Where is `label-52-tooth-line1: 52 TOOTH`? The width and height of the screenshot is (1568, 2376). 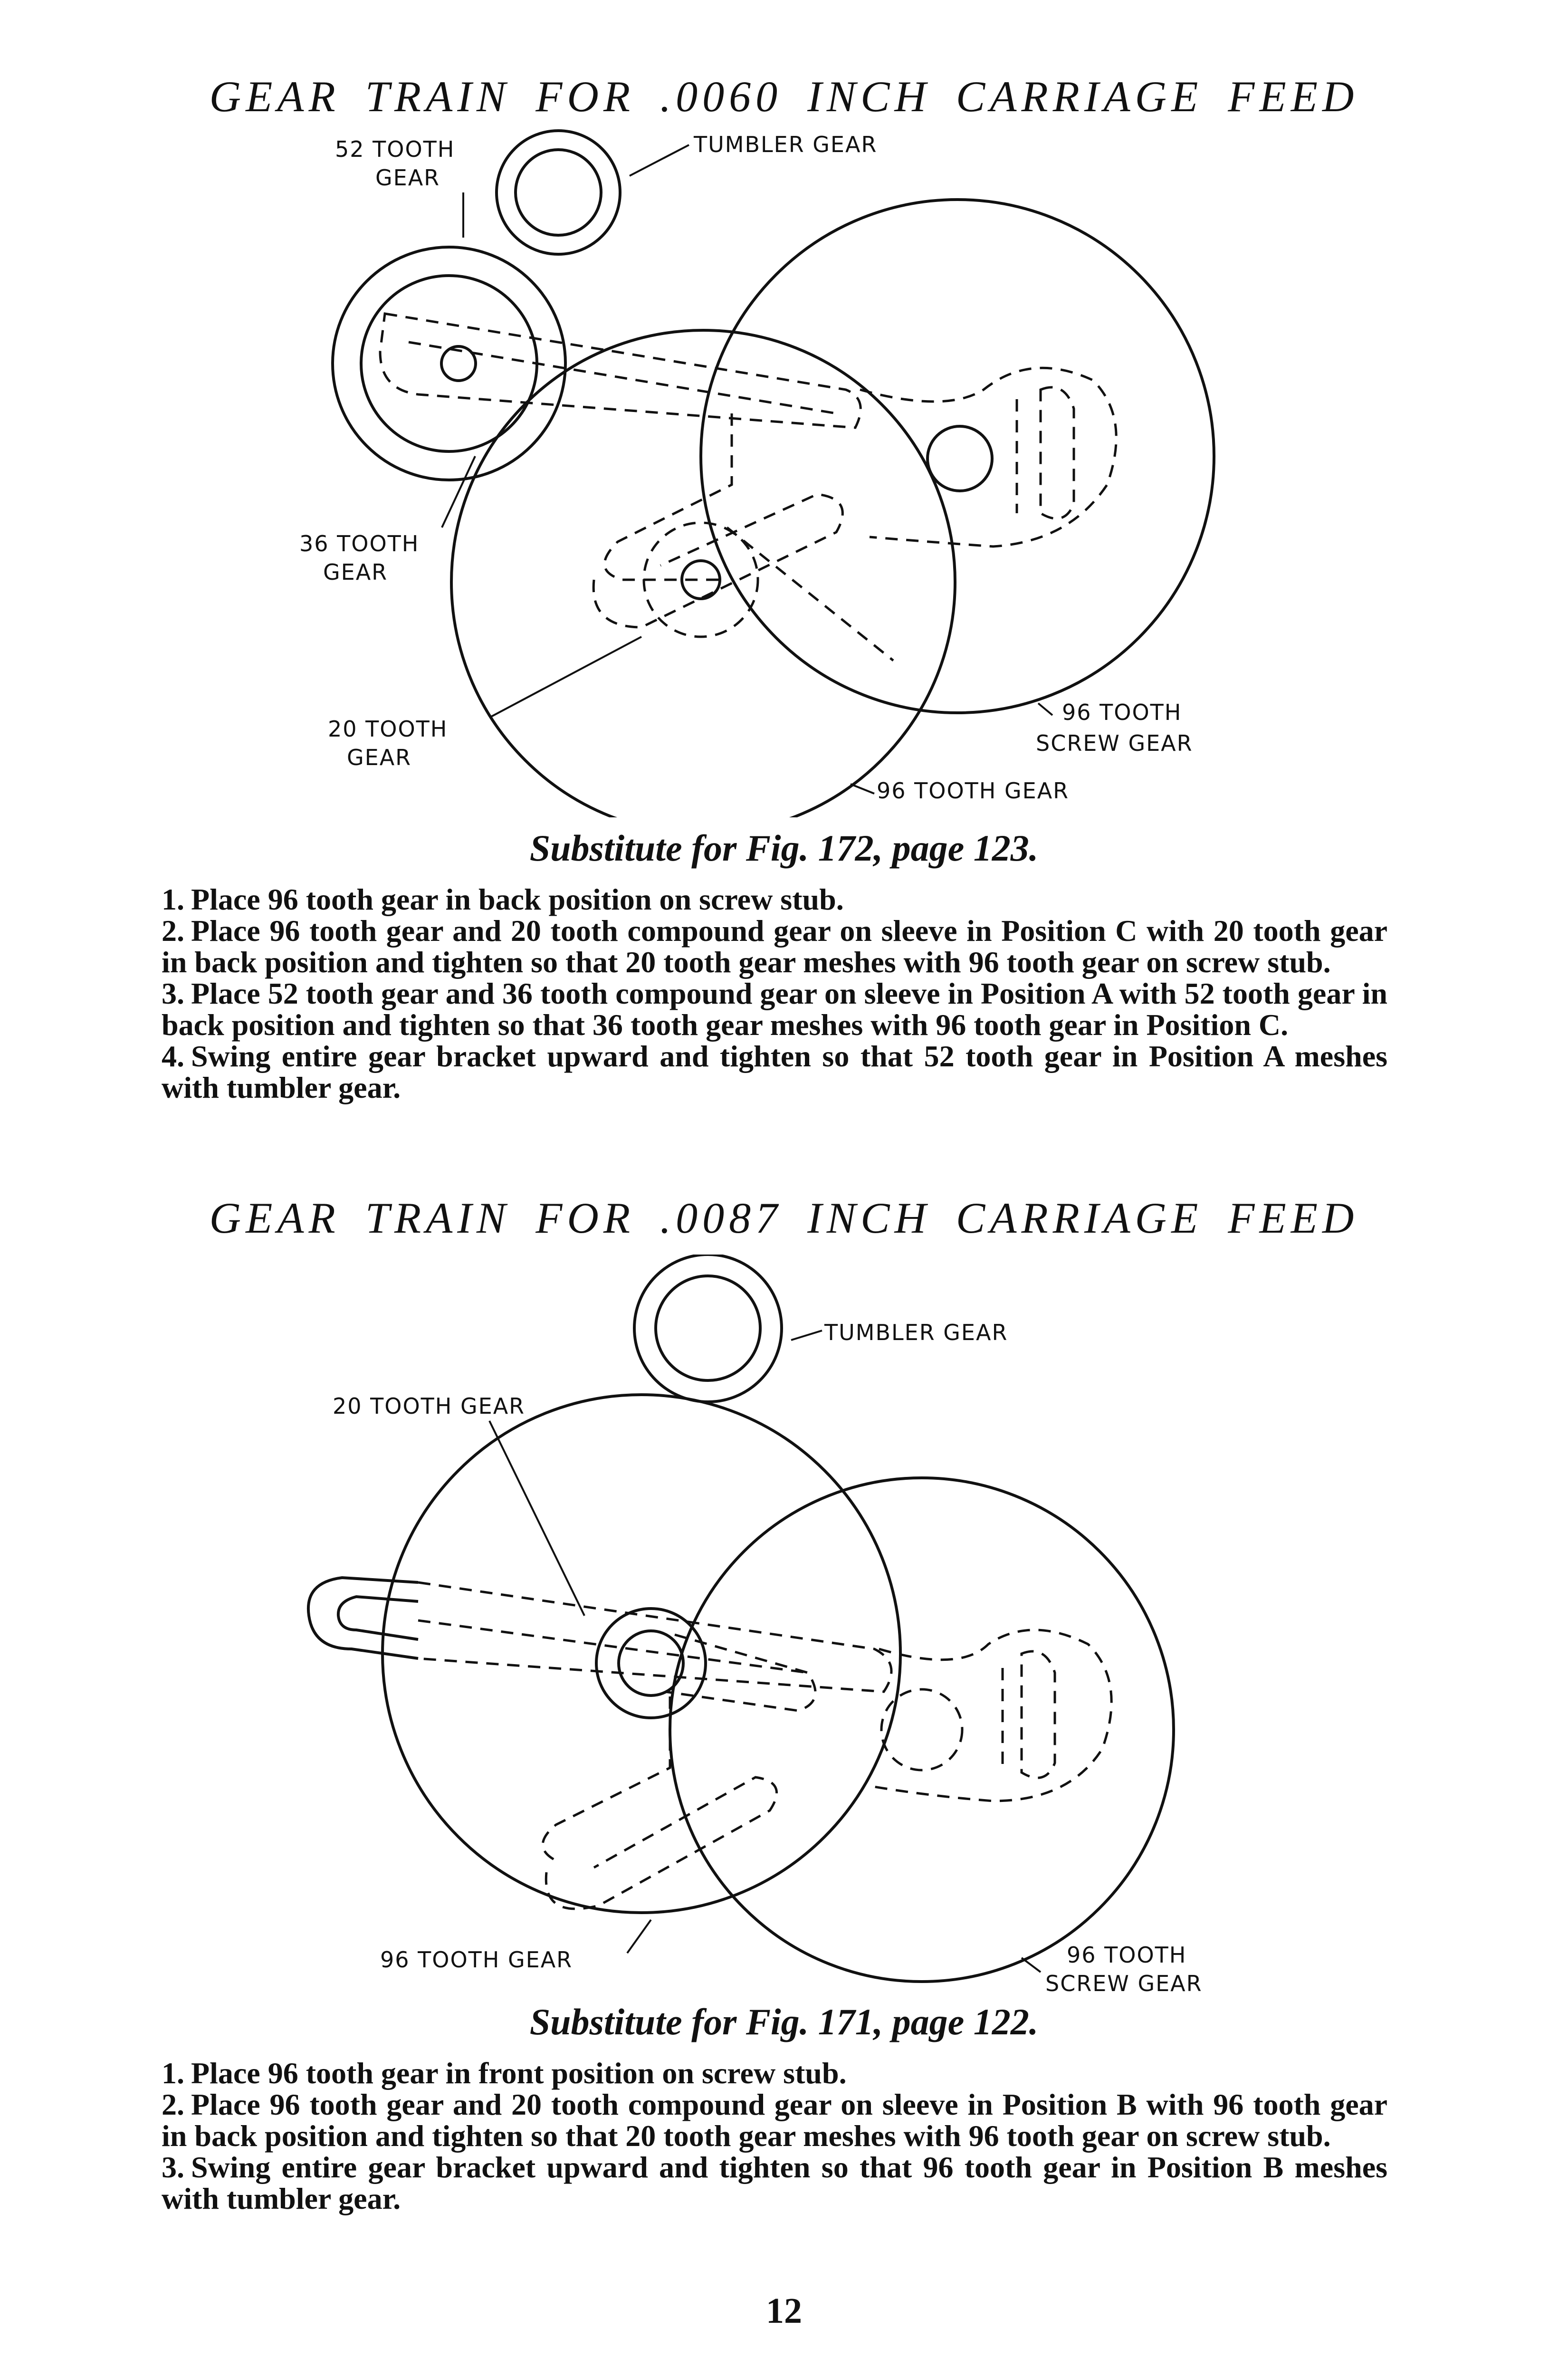
label-52-tooth-line1: 52 TOOTH is located at coordinates (395, 149).